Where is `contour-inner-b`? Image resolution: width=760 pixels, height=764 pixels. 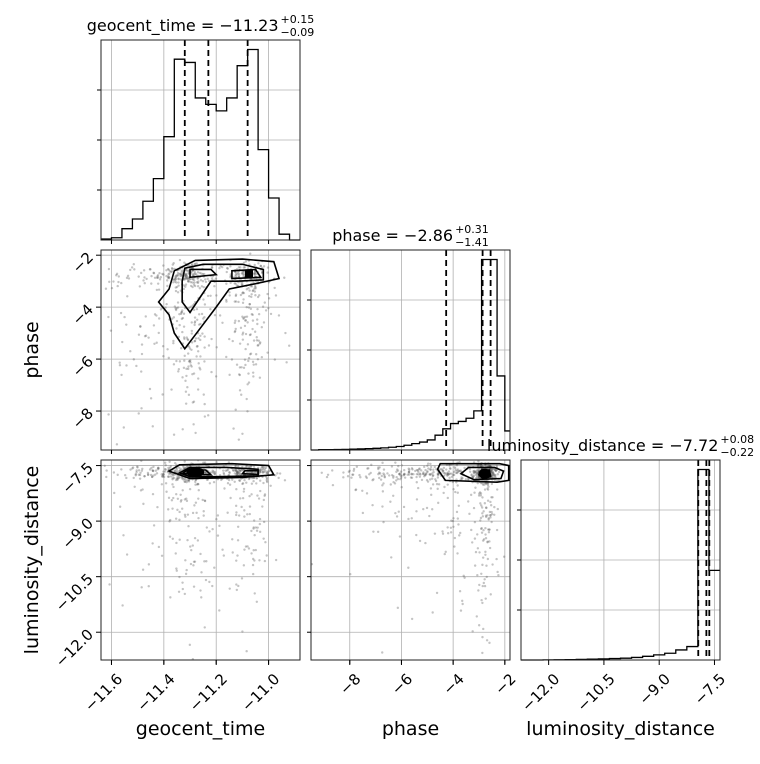 contour-inner-b is located at coordinates (249, 472).